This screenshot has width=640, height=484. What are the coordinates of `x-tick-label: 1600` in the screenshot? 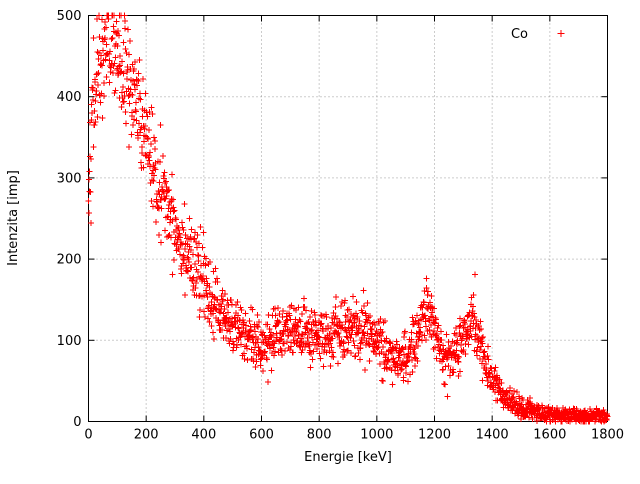 It's located at (549, 435).